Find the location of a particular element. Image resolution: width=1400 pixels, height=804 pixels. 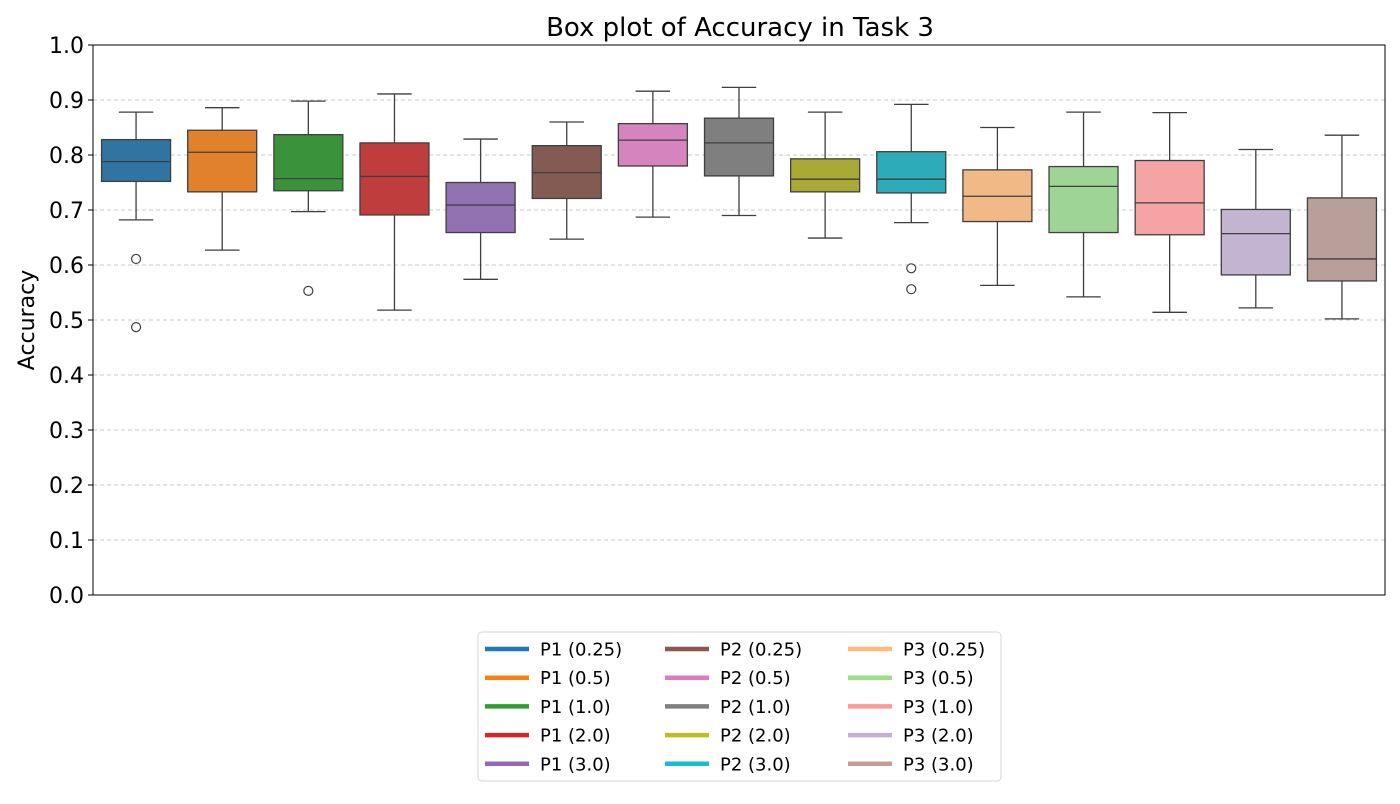

y-tick-label: 0.0 is located at coordinates (66, 596).